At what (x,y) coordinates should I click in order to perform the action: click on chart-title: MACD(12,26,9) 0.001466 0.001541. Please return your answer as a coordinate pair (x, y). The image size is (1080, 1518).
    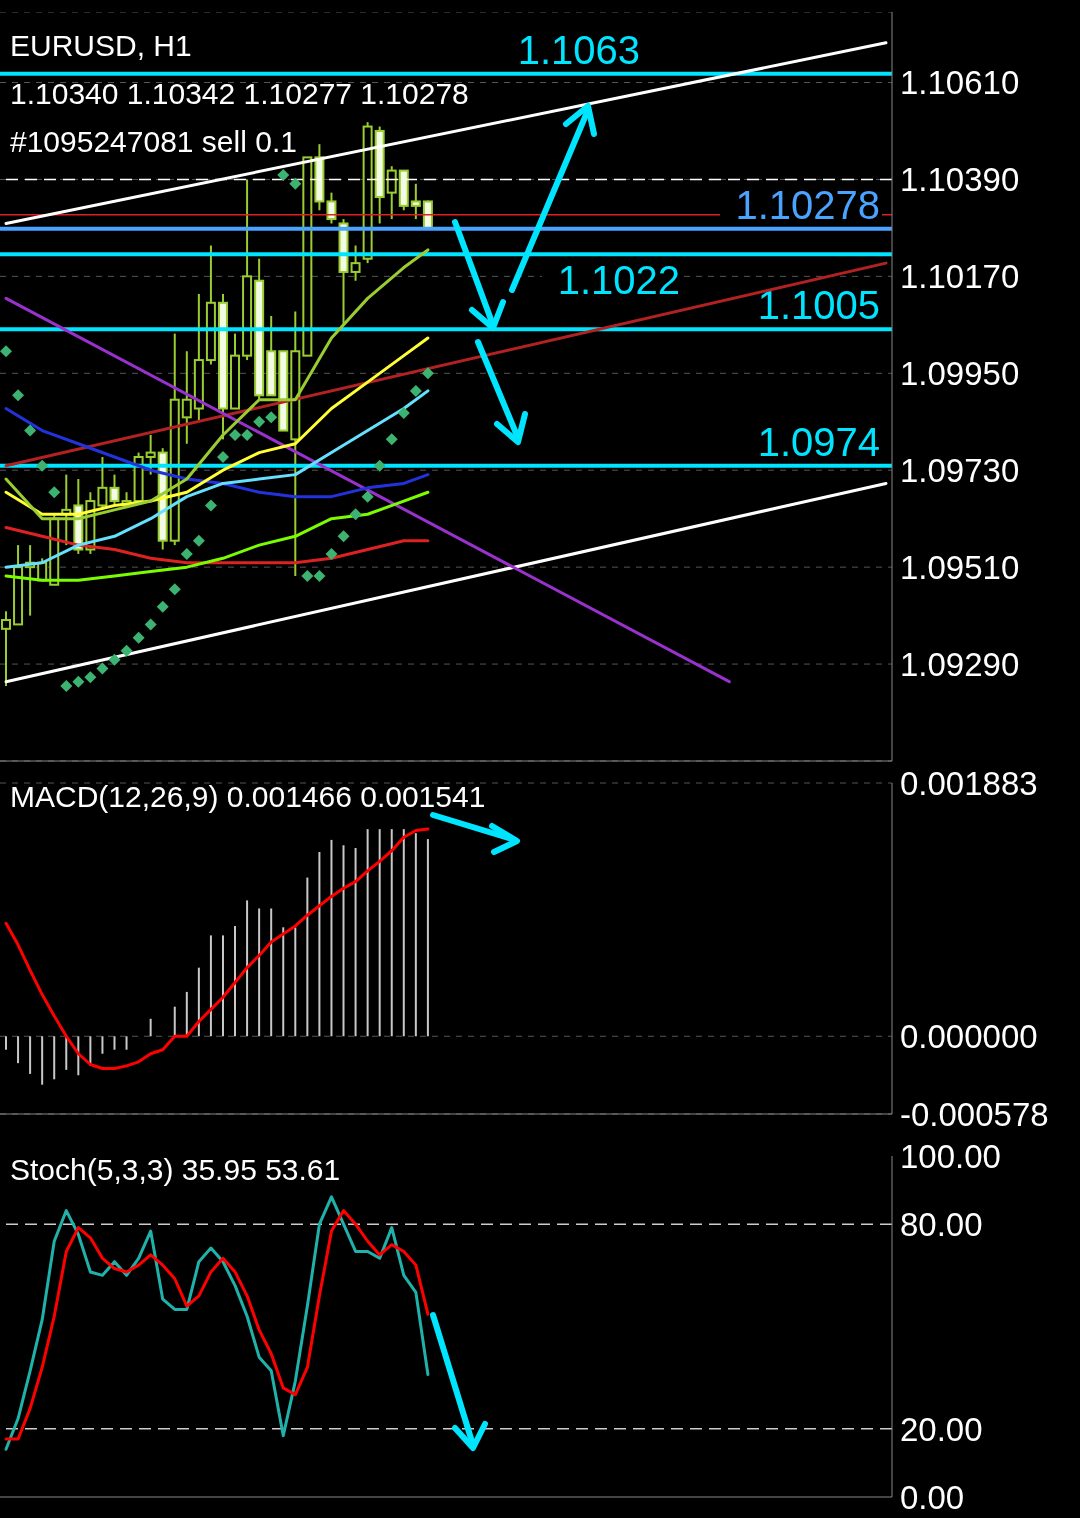
    Looking at the image, I should click on (248, 797).